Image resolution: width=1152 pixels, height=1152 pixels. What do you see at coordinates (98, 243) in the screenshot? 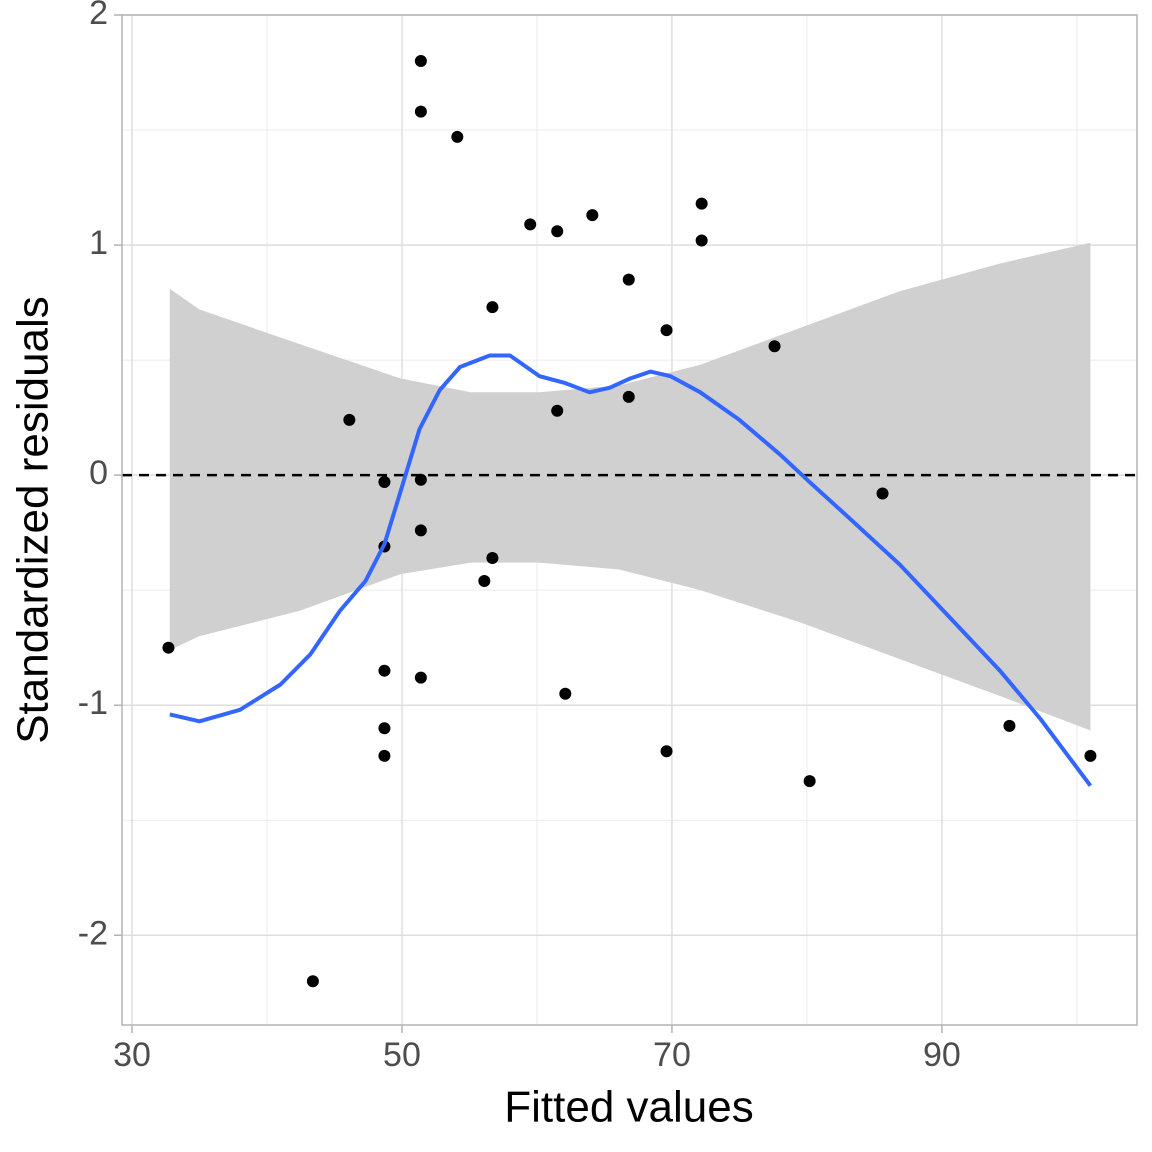
I see `y-tick-label: 1` at bounding box center [98, 243].